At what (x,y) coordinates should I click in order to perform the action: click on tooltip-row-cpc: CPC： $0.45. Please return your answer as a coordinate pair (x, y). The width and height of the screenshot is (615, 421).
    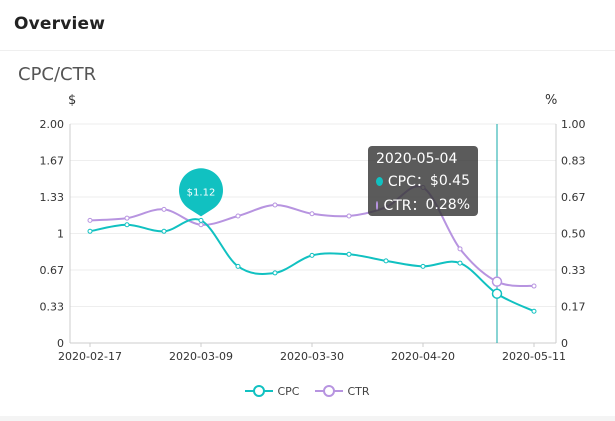
    Looking at the image, I should click on (423, 181).